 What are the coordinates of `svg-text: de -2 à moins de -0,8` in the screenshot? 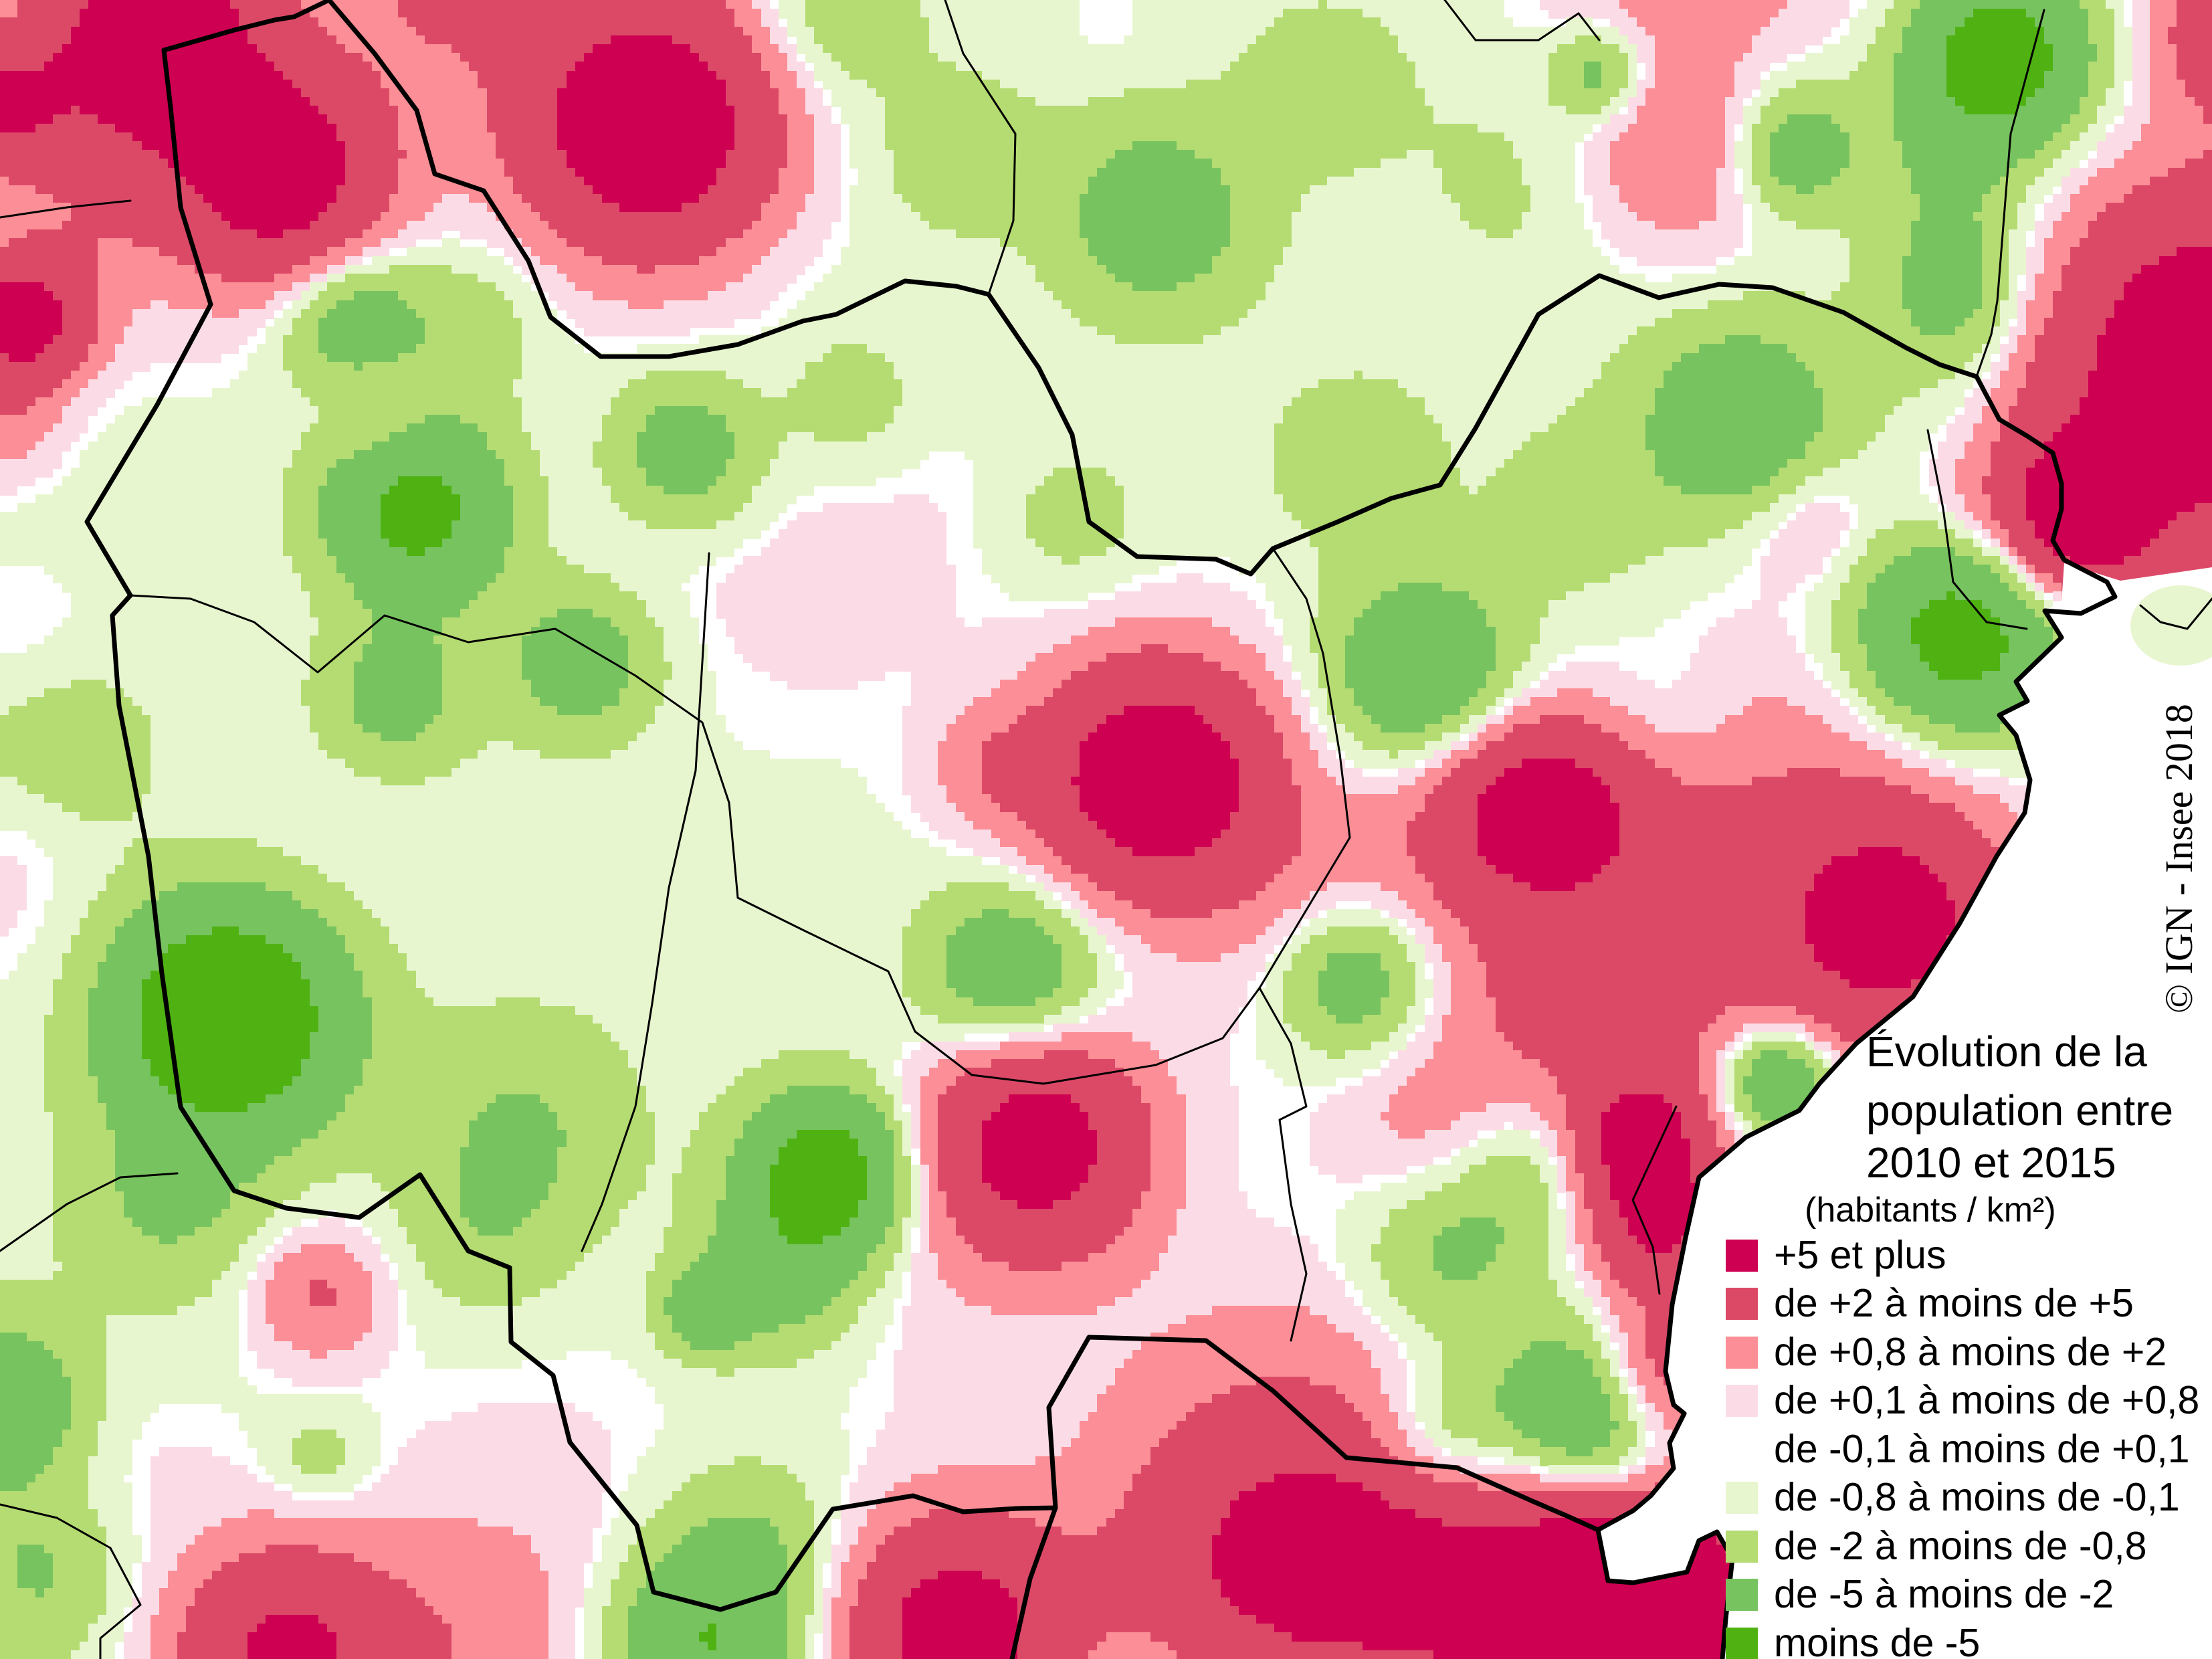 It's located at (1960, 1546).